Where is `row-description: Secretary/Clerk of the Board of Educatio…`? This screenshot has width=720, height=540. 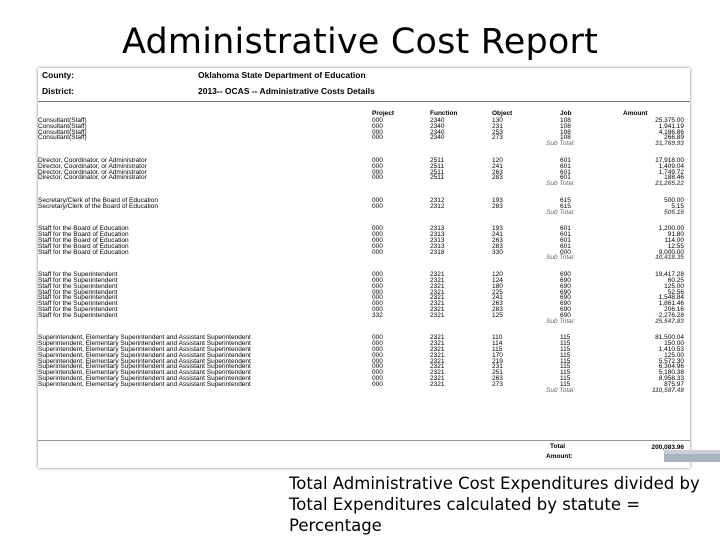
row-description: Secretary/Clerk of the Board of Educatio… is located at coordinates (98, 200).